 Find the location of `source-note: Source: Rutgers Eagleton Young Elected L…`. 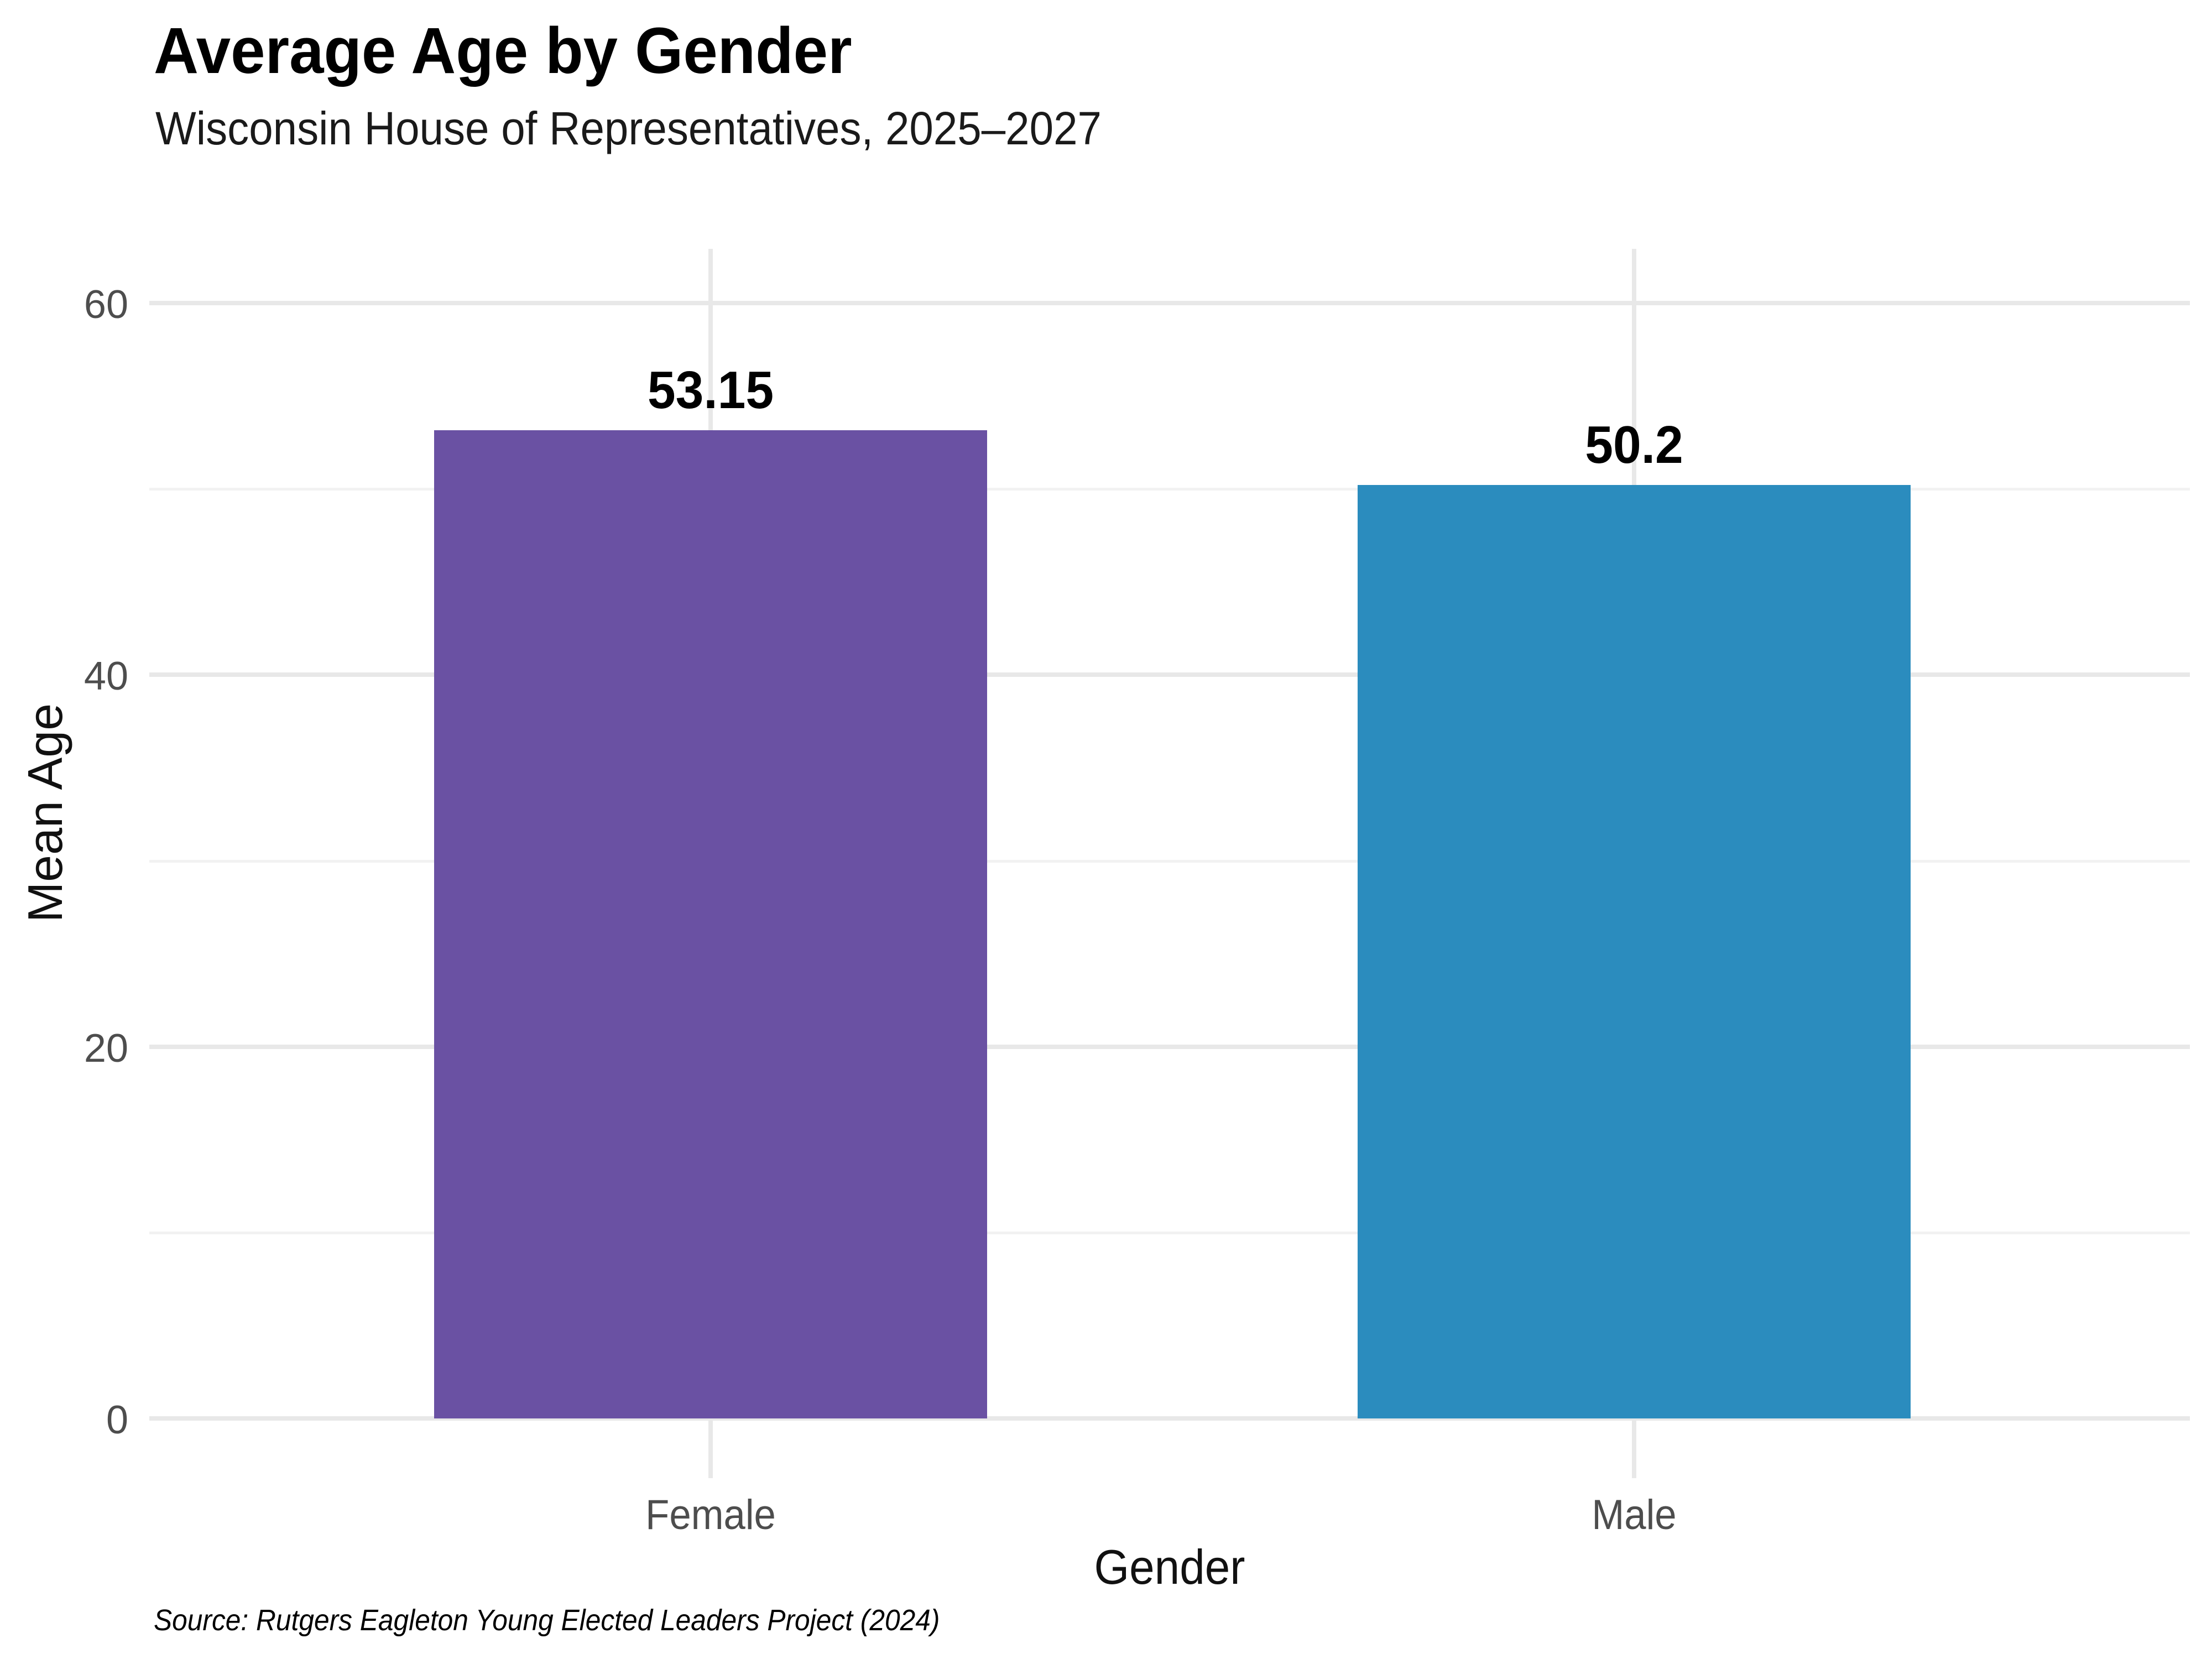

source-note: Source: Rutgers Eagleton Young Elected L… is located at coordinates (547, 1621).